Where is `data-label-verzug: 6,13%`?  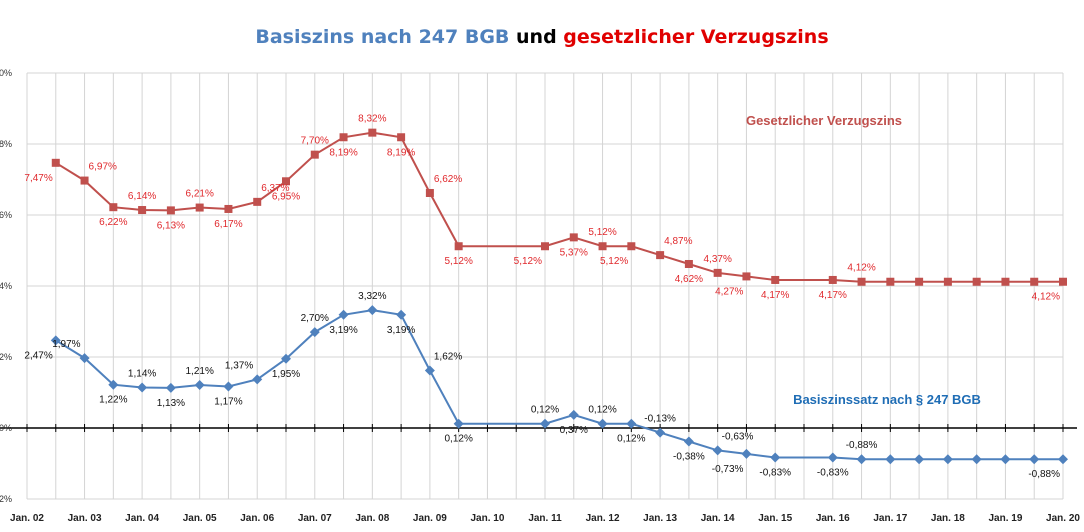 data-label-verzug: 6,13% is located at coordinates (171, 225).